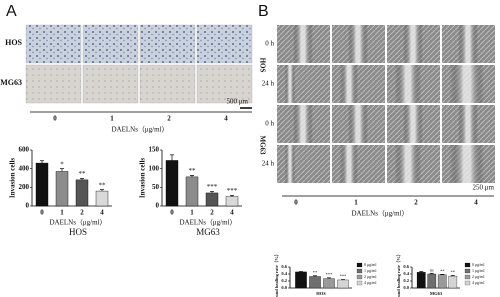 The height and width of the screenshot is (297, 500). I want to click on row-label: 24 h, so click(268, 164).